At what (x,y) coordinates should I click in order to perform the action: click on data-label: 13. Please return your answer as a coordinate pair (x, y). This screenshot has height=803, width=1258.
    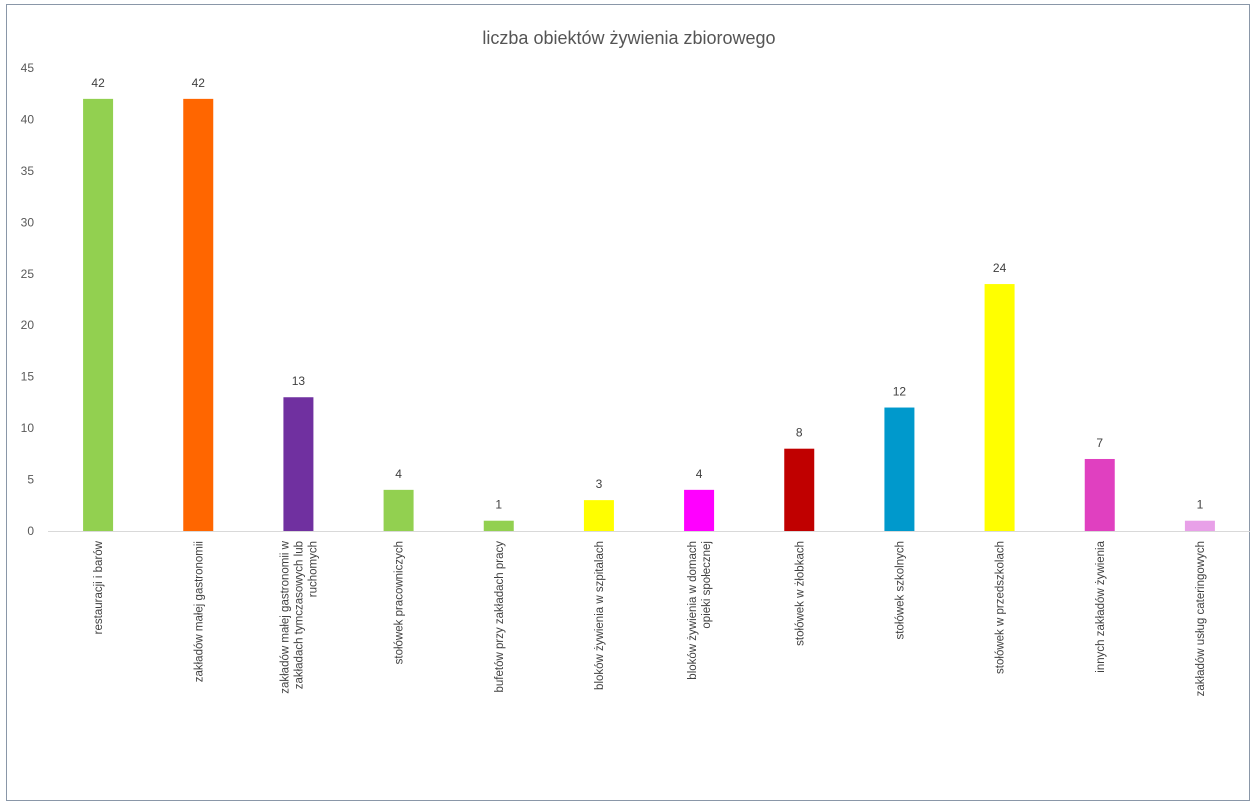
    Looking at the image, I should click on (299, 381).